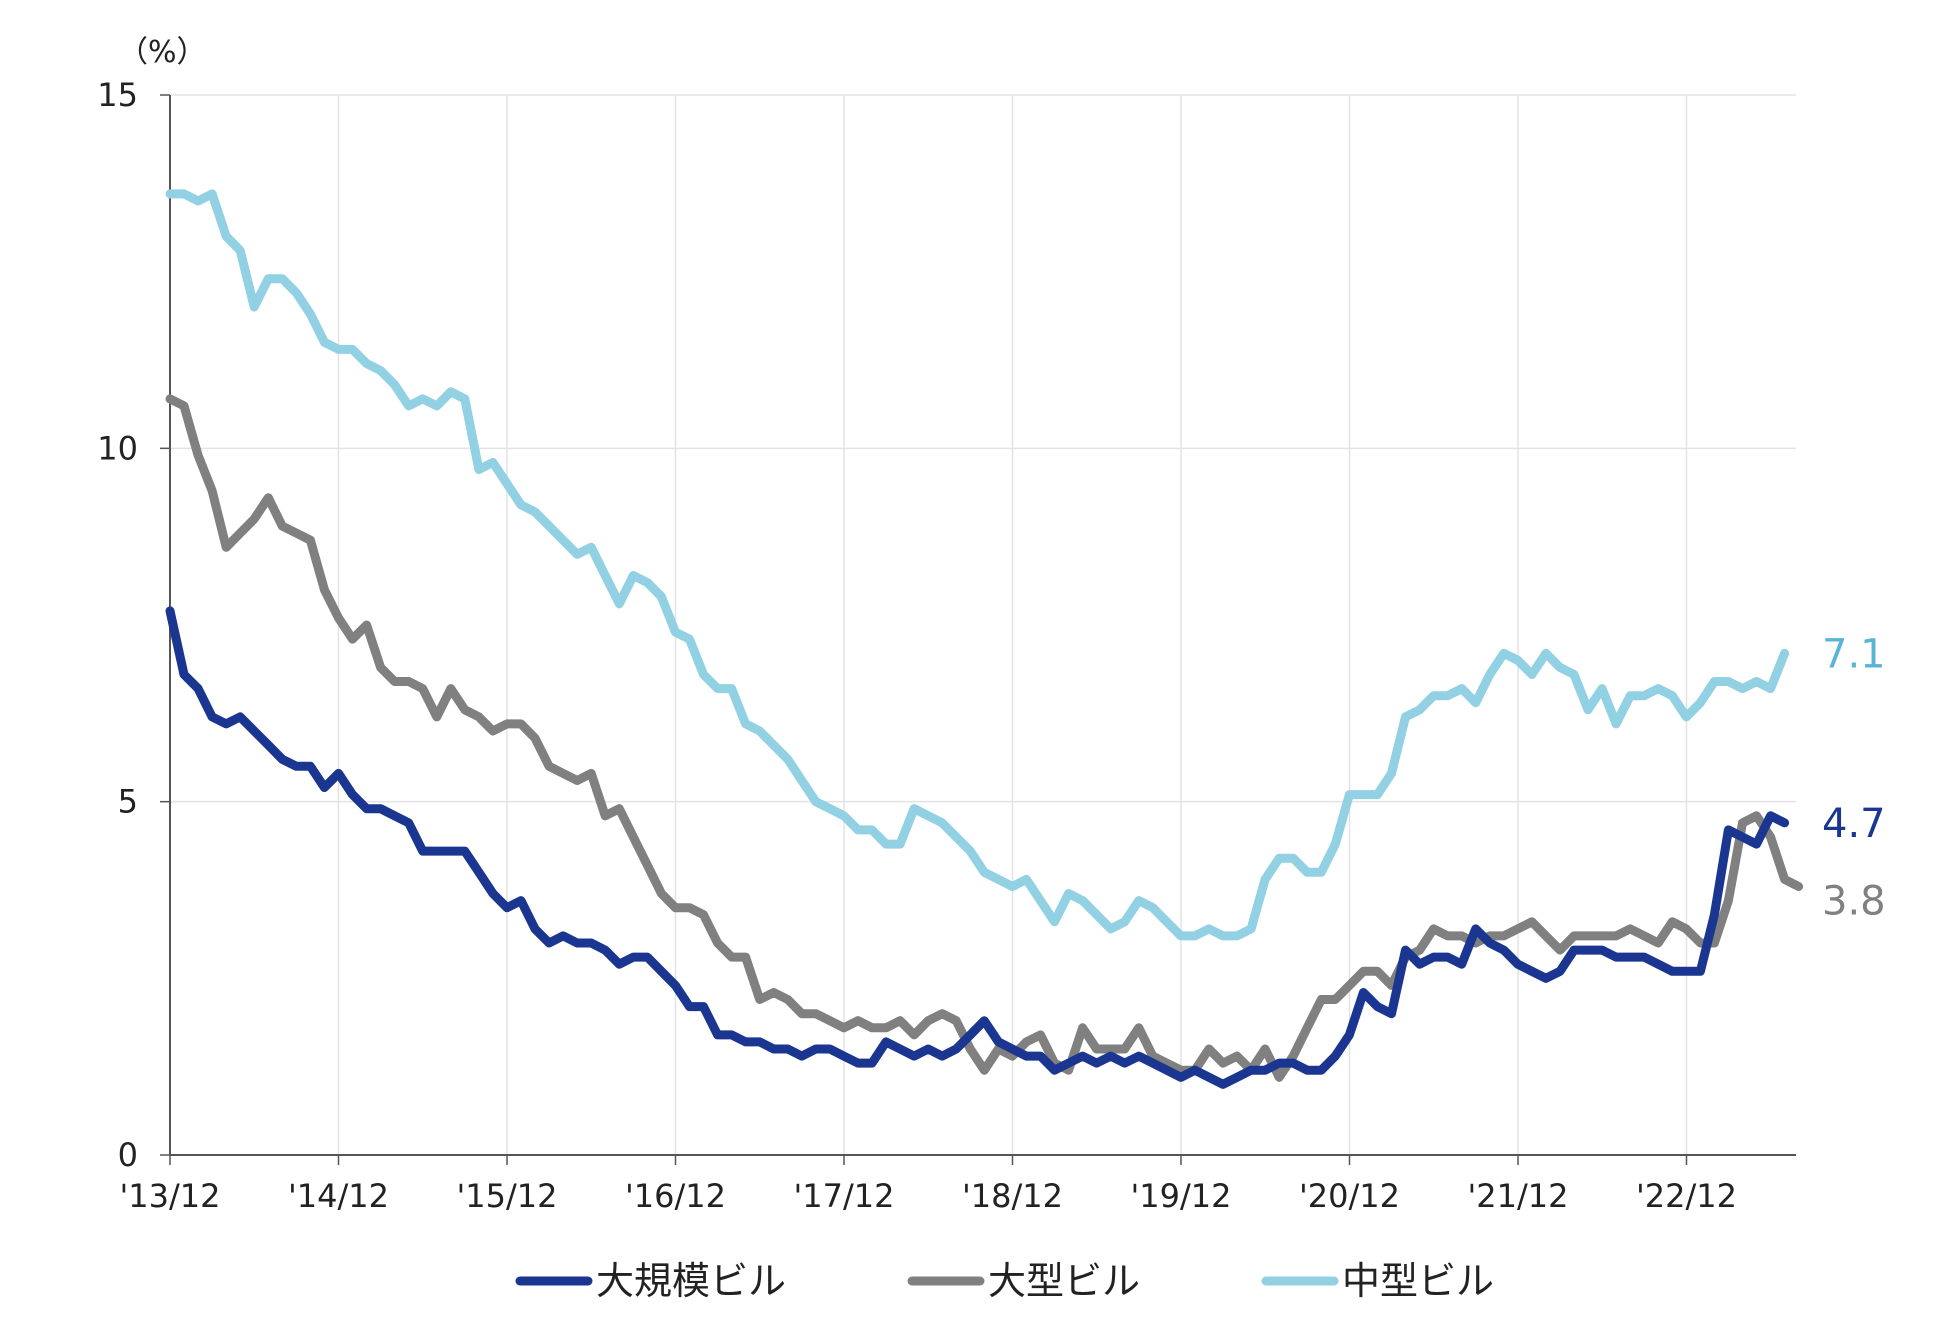 The height and width of the screenshot is (1321, 1942). What do you see at coordinates (691, 1281) in the screenshot?
I see `legend-label: 大規模ビル` at bounding box center [691, 1281].